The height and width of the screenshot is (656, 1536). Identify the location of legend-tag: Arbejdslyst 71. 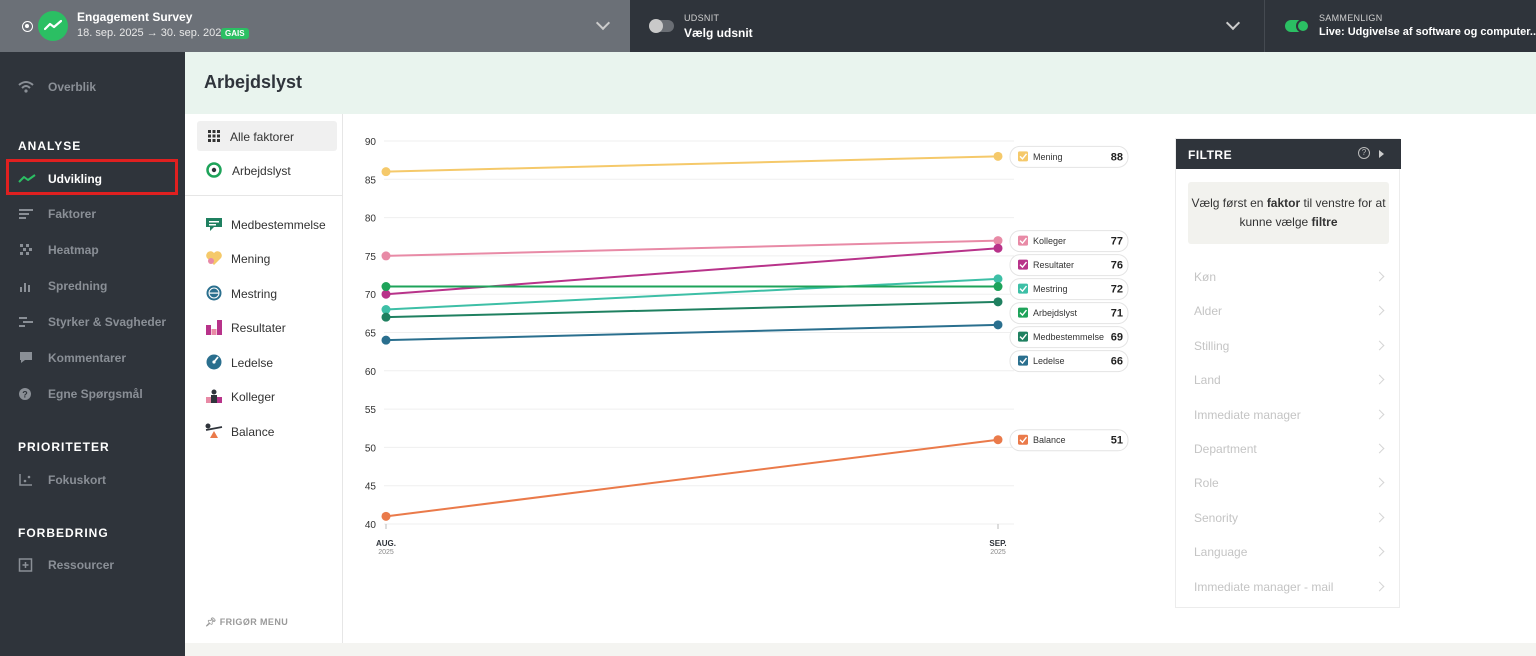
(1069, 313).